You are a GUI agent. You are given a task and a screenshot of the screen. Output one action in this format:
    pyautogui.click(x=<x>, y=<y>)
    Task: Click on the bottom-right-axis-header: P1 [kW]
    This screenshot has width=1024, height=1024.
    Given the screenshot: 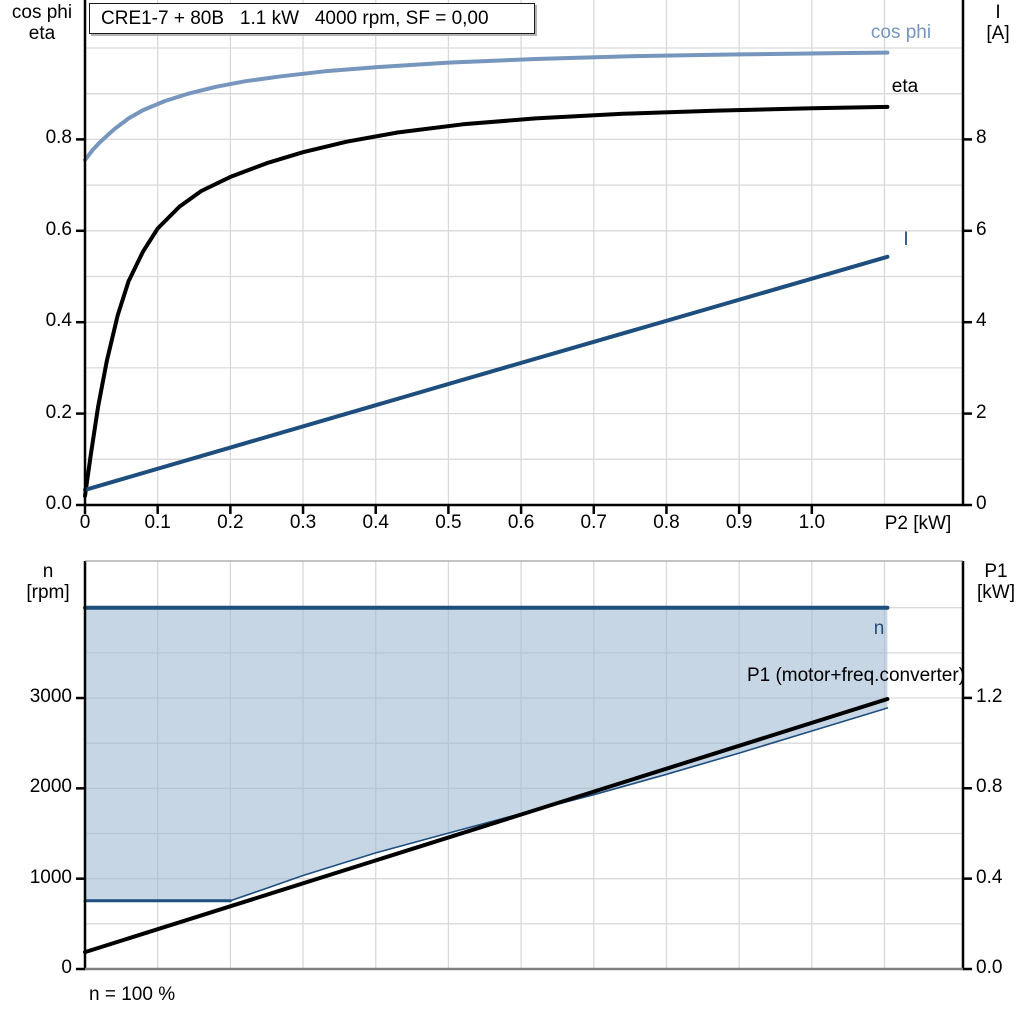 What is the action you would take?
    pyautogui.click(x=996, y=582)
    